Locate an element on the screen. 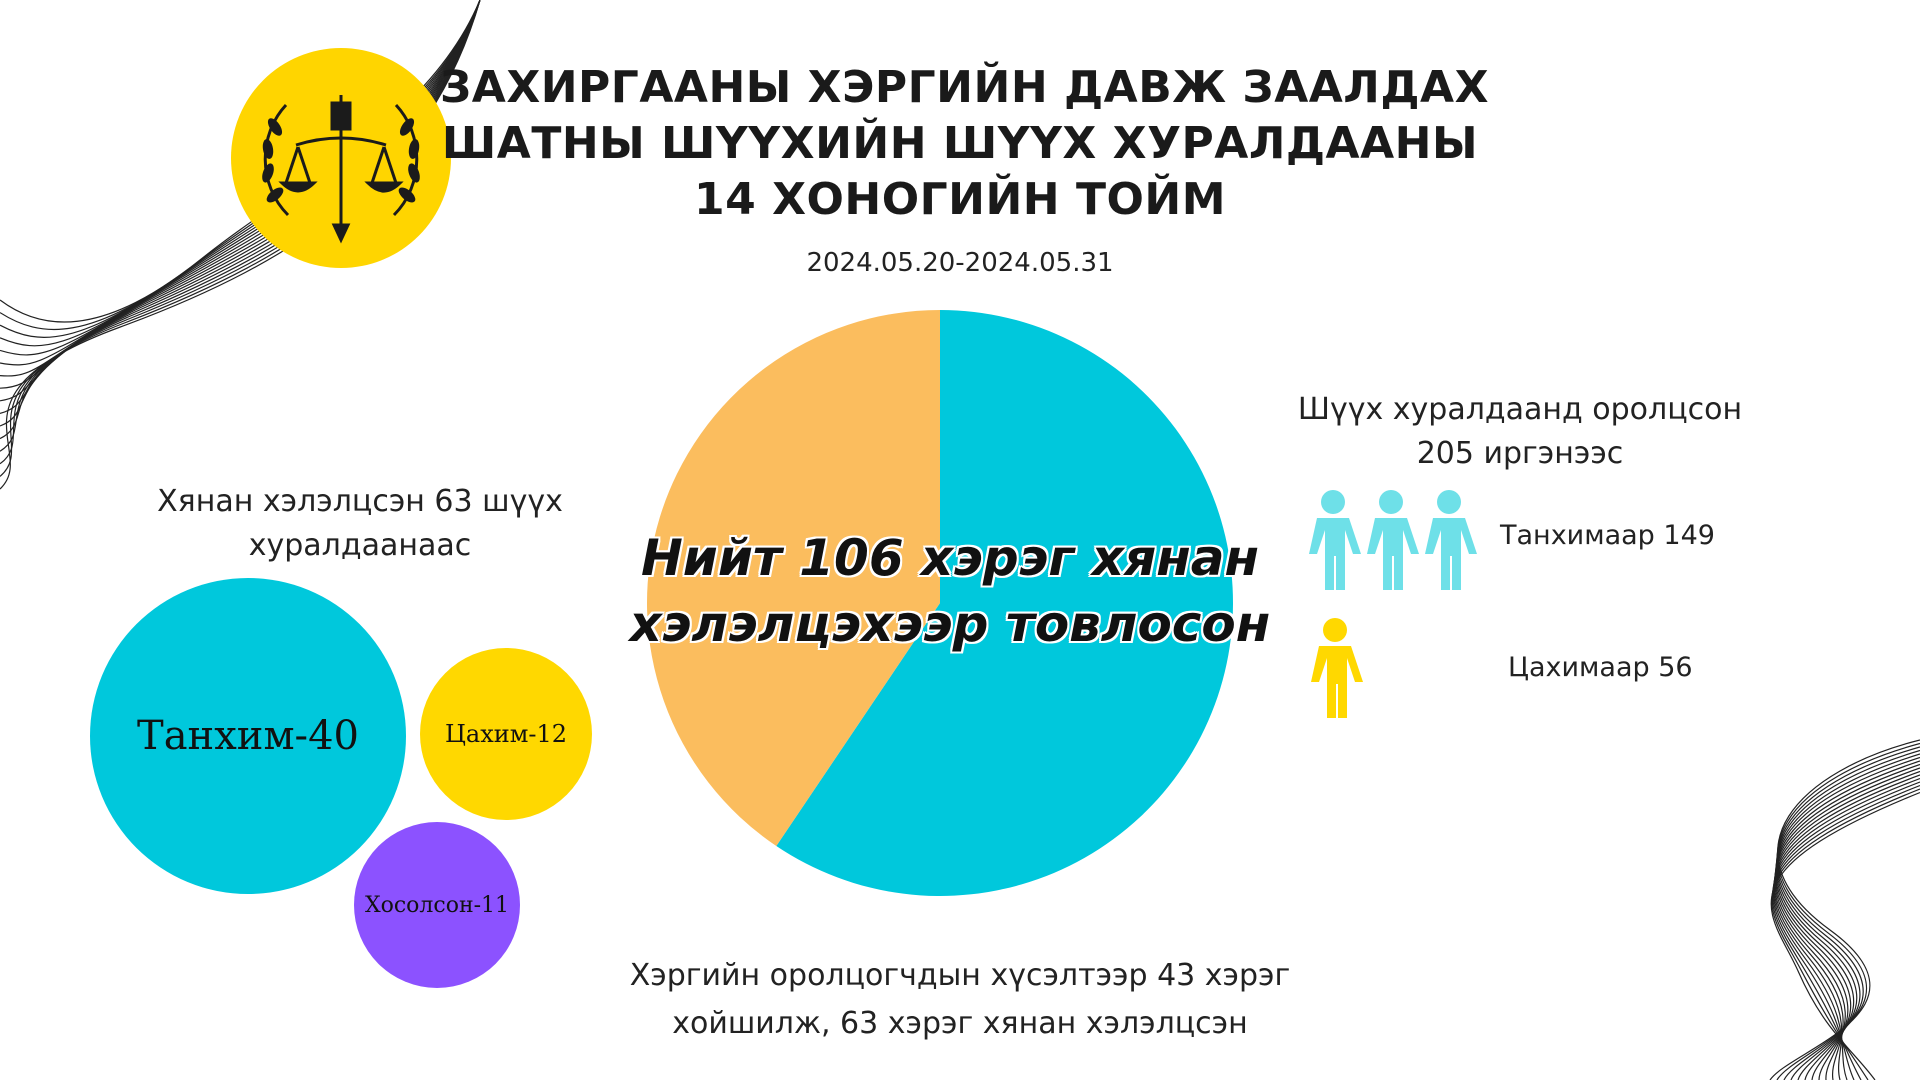 This screenshot has width=1920, height=1080. bubble-online-label: Цахим-12 is located at coordinates (506, 734).